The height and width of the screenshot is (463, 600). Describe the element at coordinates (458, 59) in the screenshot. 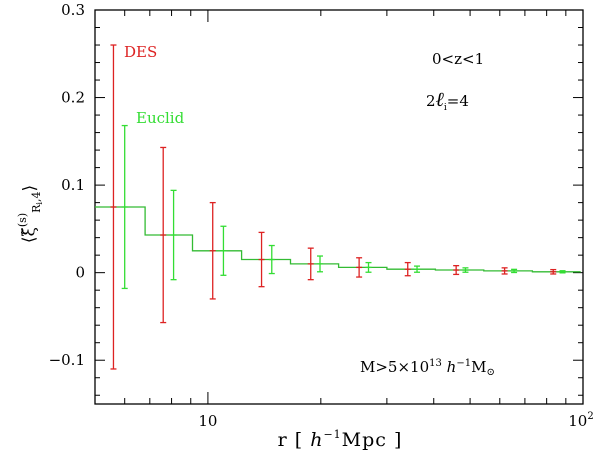

I see `redshift-annotation: 0<z<1` at that location.